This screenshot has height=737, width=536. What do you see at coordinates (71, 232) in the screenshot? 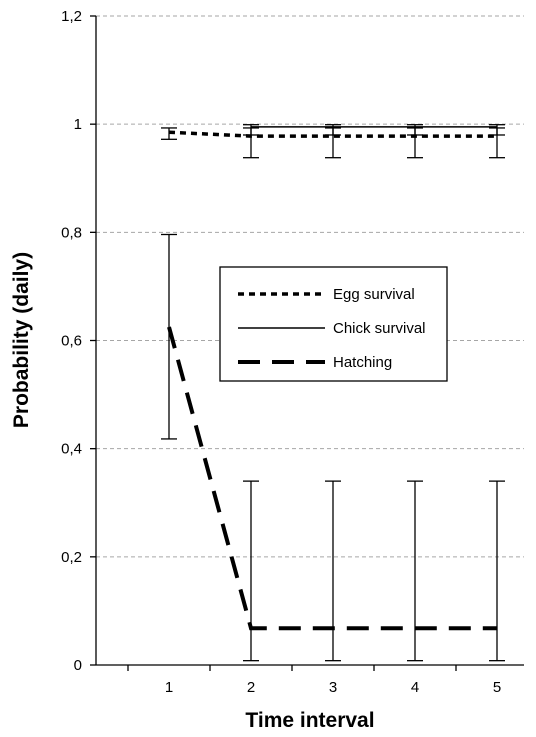
I see `y-tick-label: 0,8` at bounding box center [71, 232].